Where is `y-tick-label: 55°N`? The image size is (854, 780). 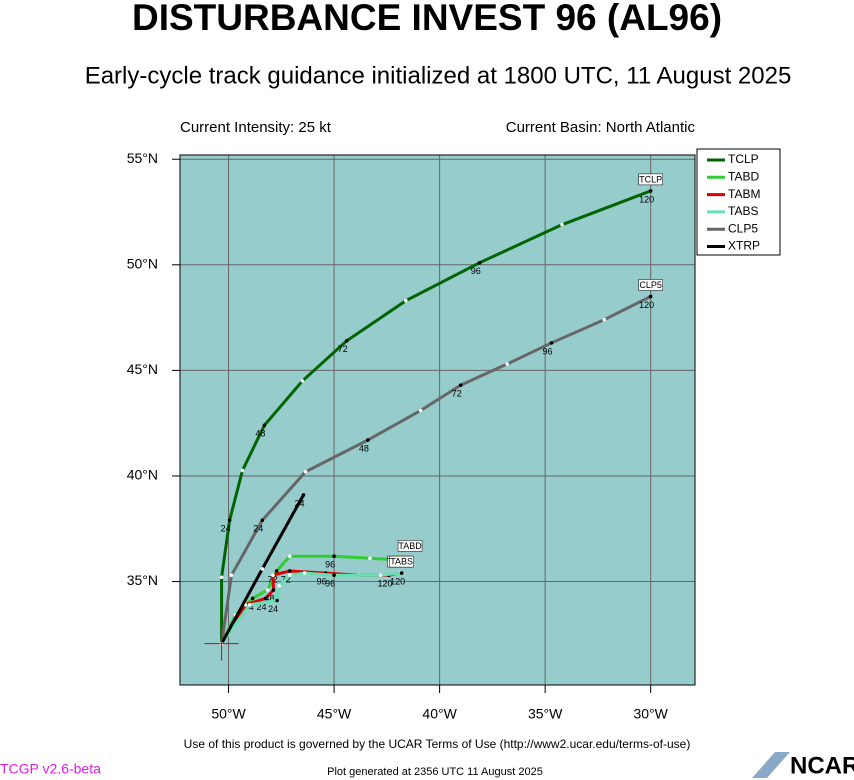 y-tick-label: 55°N is located at coordinates (142, 158).